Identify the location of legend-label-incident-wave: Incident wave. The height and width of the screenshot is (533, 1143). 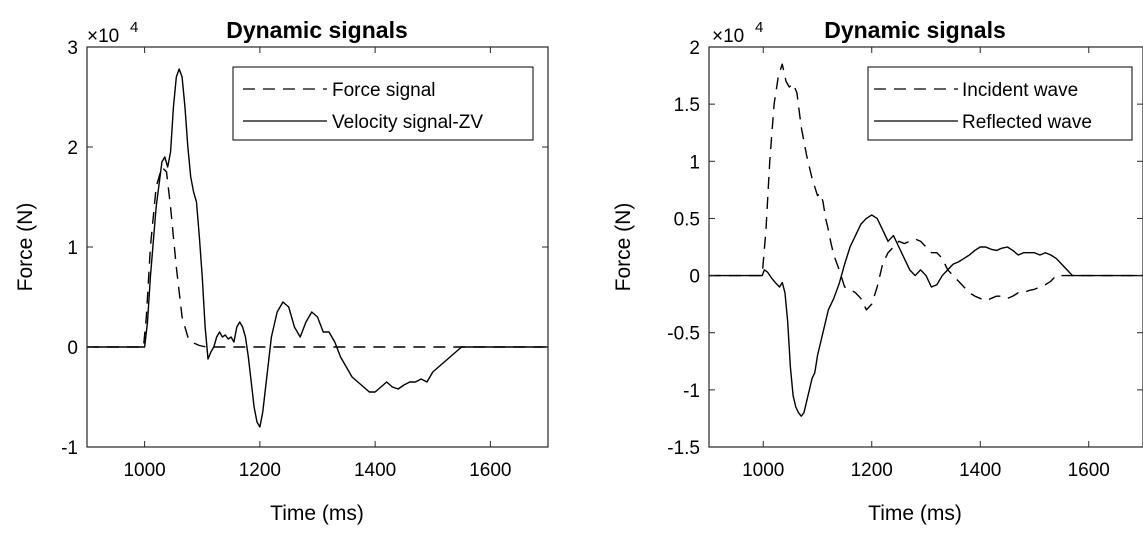
(1020, 90).